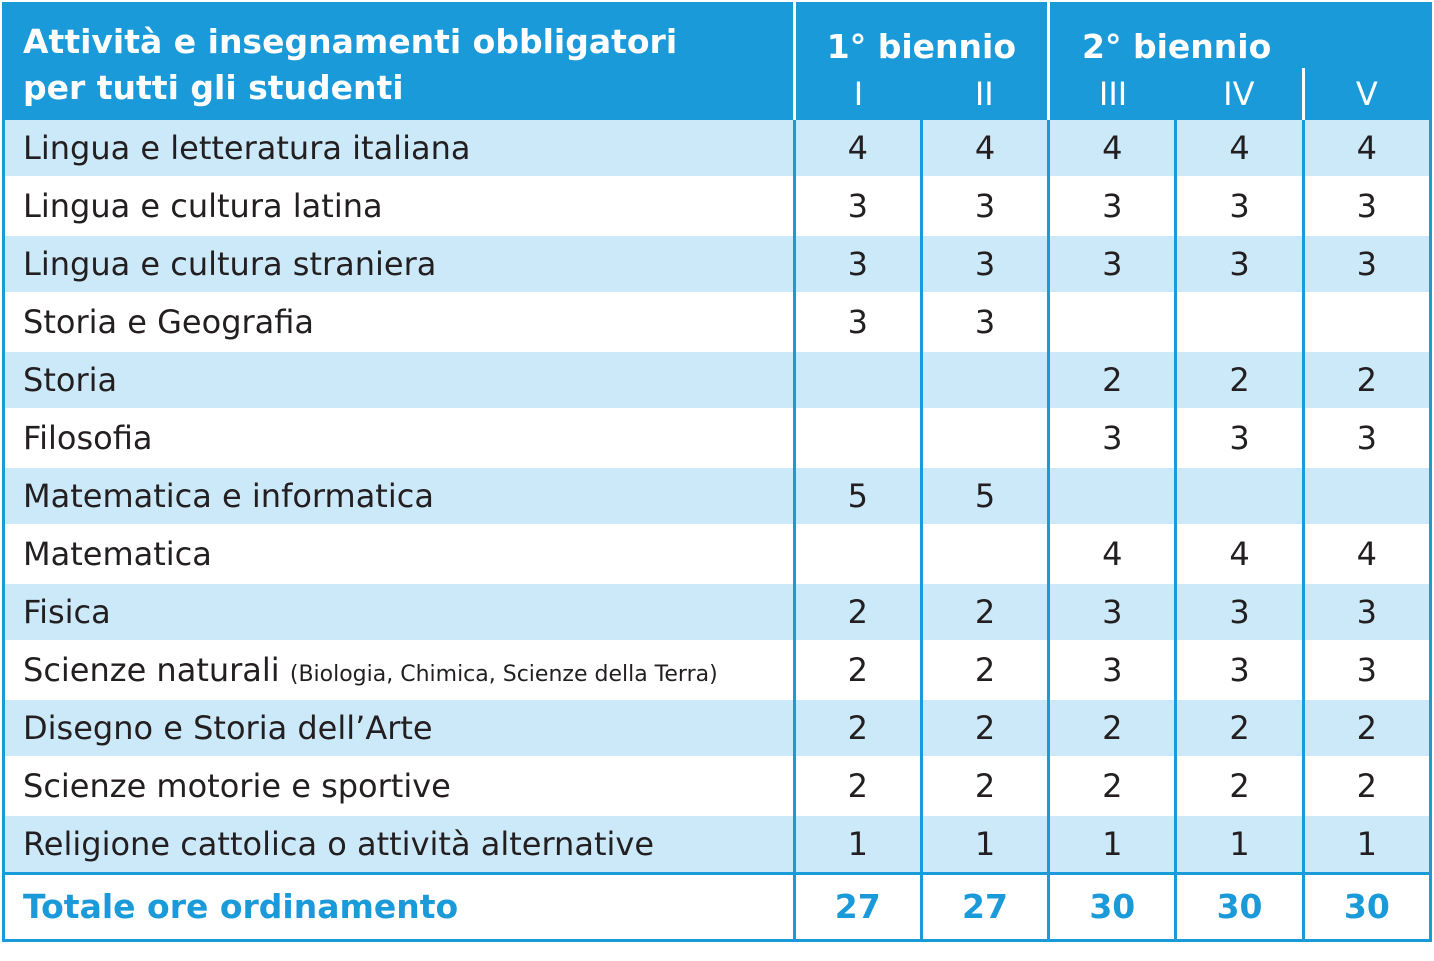  Describe the element at coordinates (399, 148) in the screenshot. I see `subject-cell: Lingua e letteratura italiana` at that location.